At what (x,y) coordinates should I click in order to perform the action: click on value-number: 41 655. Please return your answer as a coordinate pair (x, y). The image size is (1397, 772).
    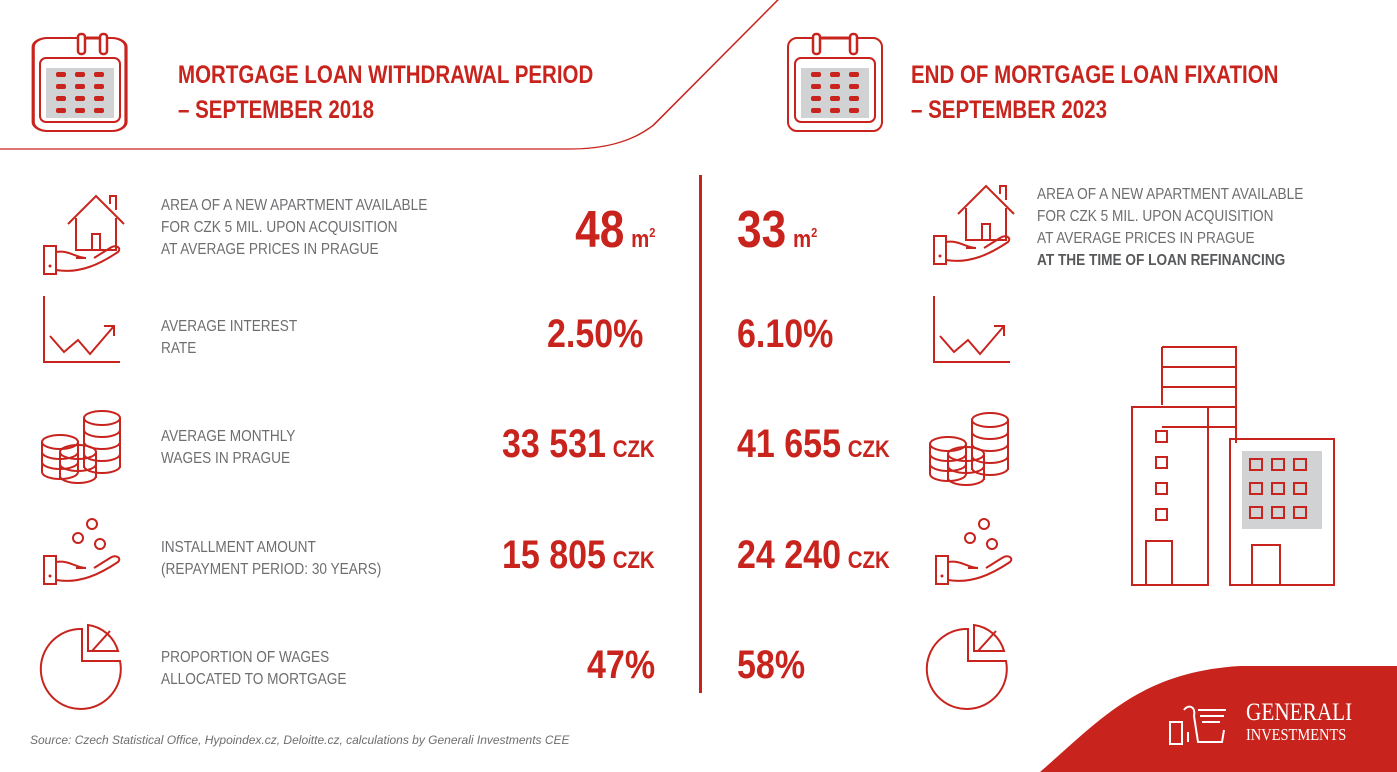
    Looking at the image, I should click on (789, 444).